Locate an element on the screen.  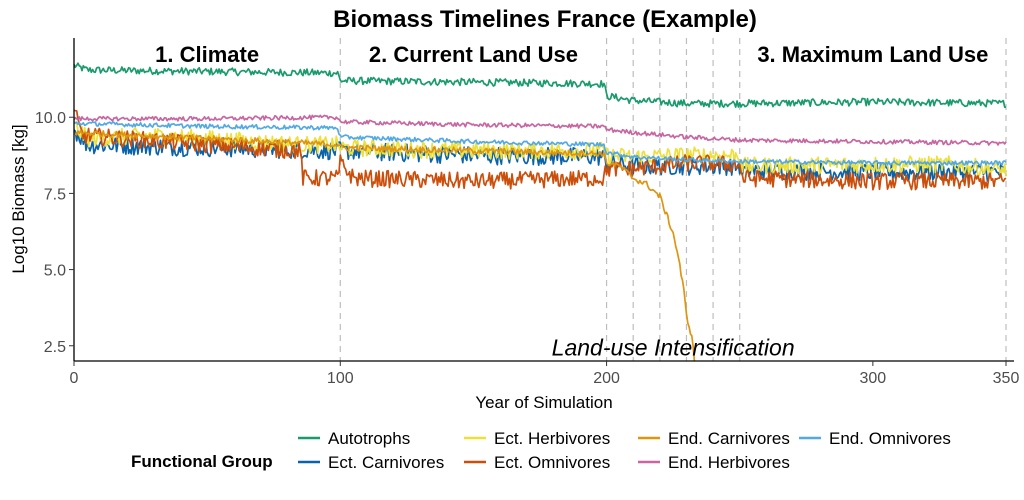
series-line-end-omnivores is located at coordinates (540, 143).